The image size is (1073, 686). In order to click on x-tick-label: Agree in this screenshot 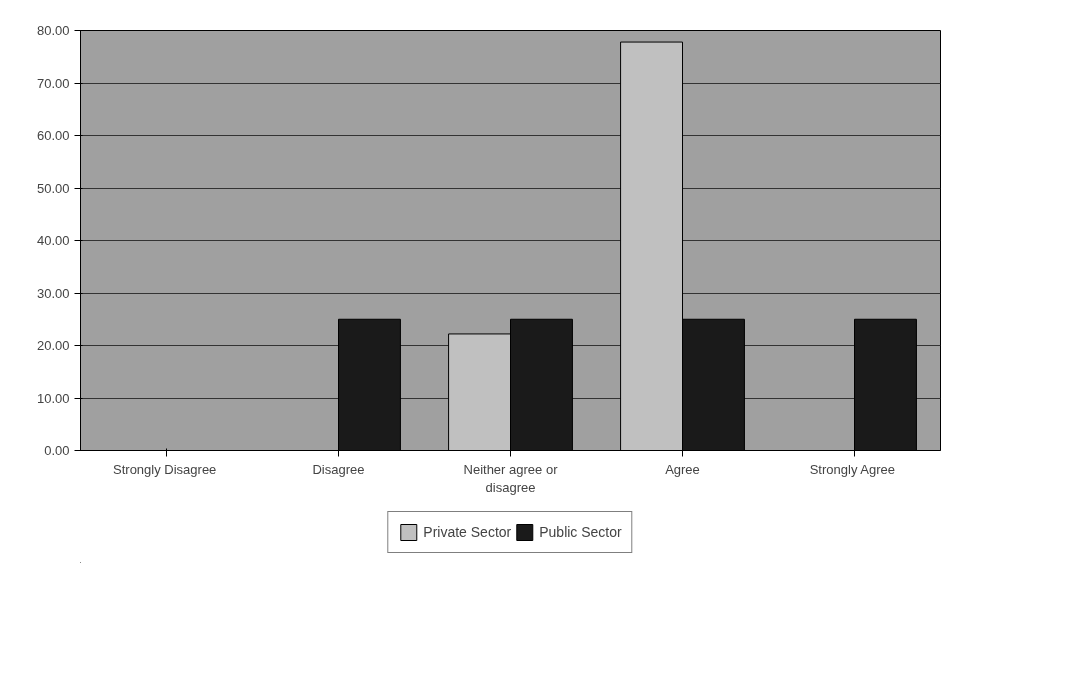, I will do `click(682, 469)`.